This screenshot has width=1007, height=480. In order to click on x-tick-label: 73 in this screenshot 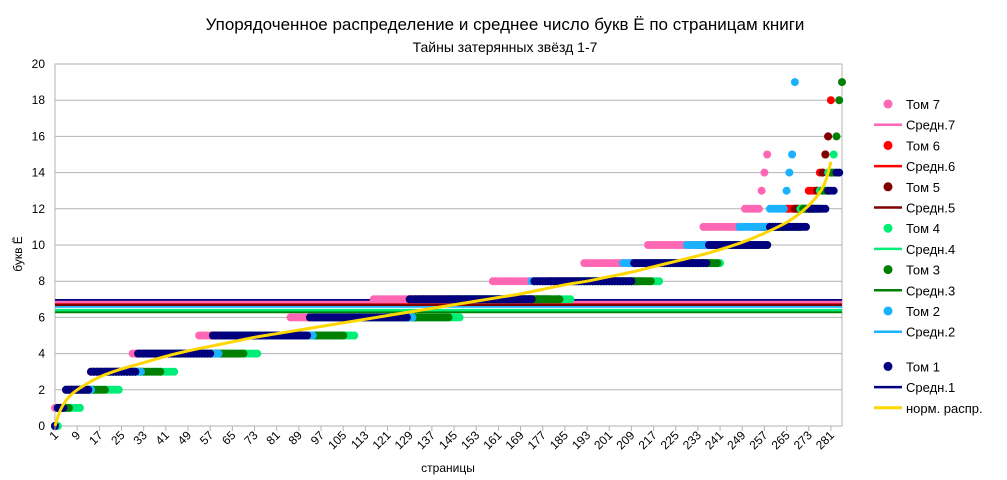, I will do `click(251, 438)`.